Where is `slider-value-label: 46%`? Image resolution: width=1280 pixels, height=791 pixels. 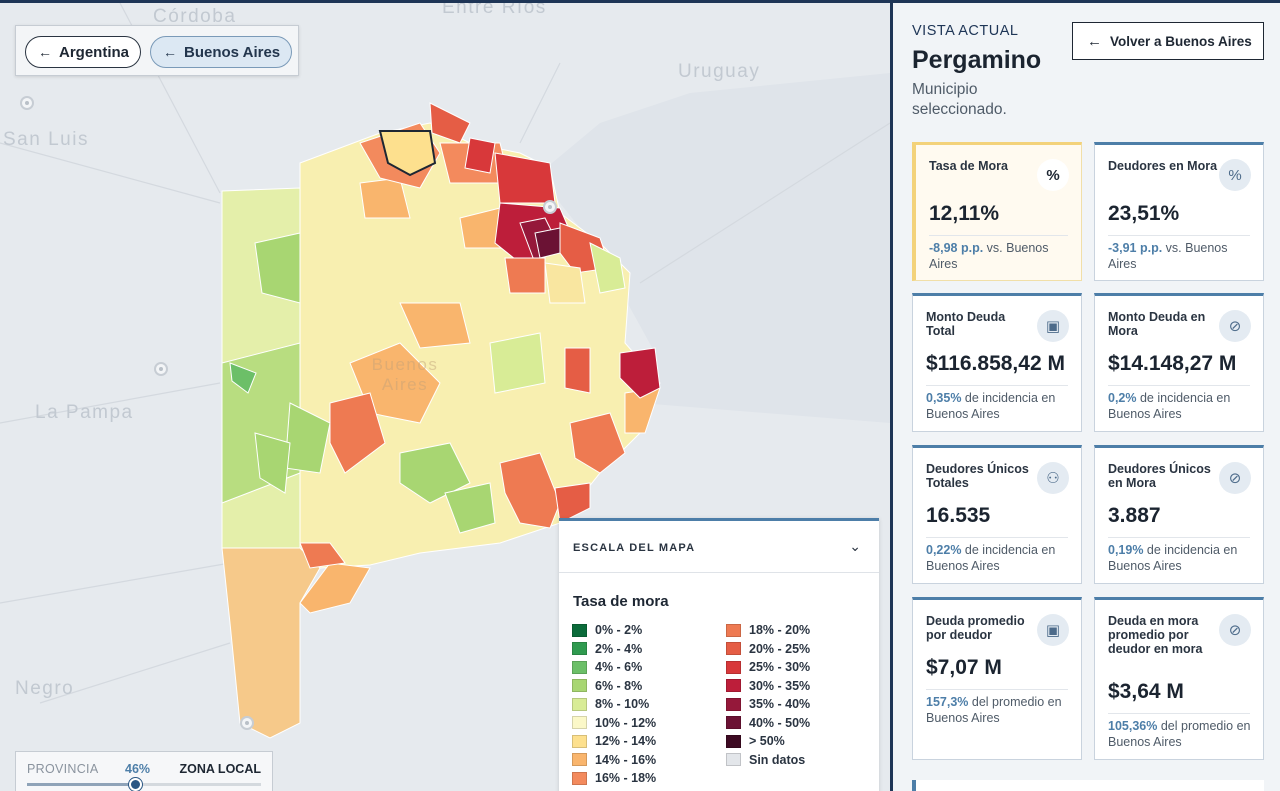
slider-value-label: 46% is located at coordinates (138, 769).